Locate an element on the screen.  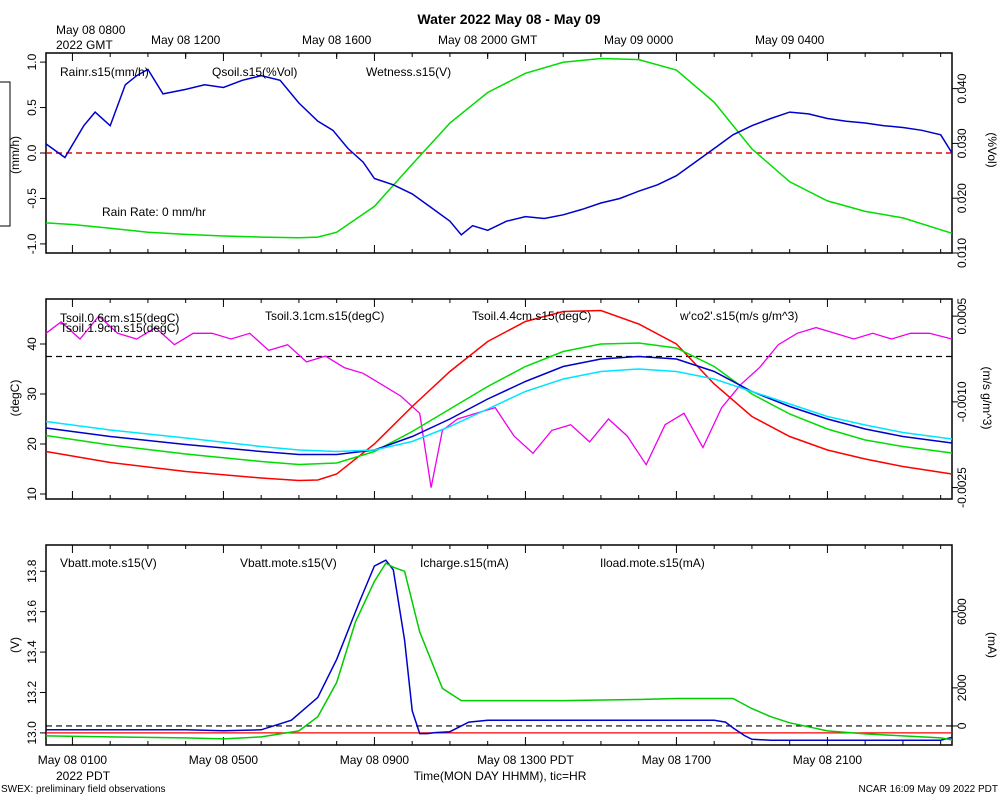
top-axis-tick-label: May 08 1600 is located at coordinates (337, 40).